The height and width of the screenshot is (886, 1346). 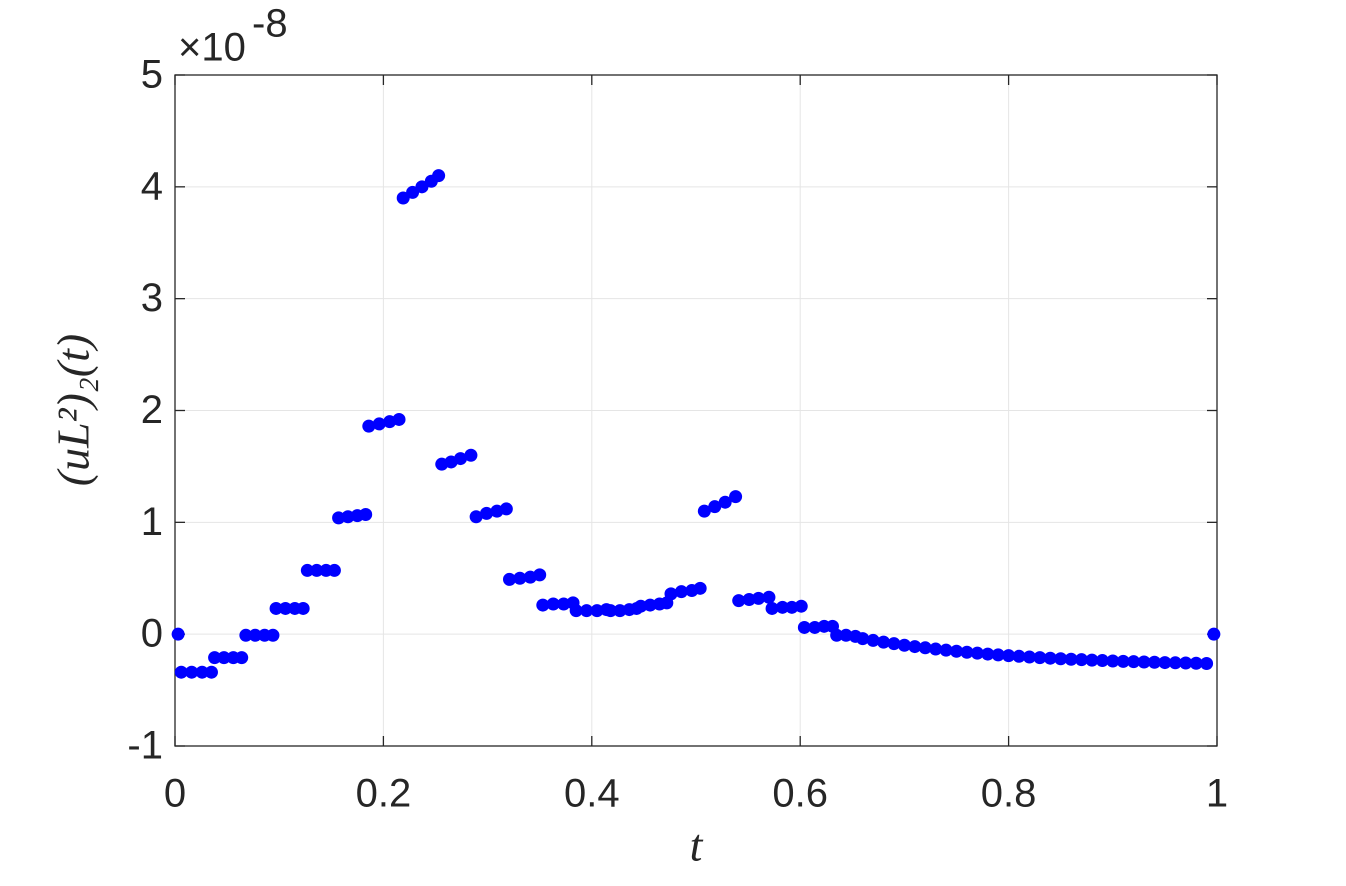 What do you see at coordinates (212, 48) in the screenshot?
I see `y-multiplier: ×10` at bounding box center [212, 48].